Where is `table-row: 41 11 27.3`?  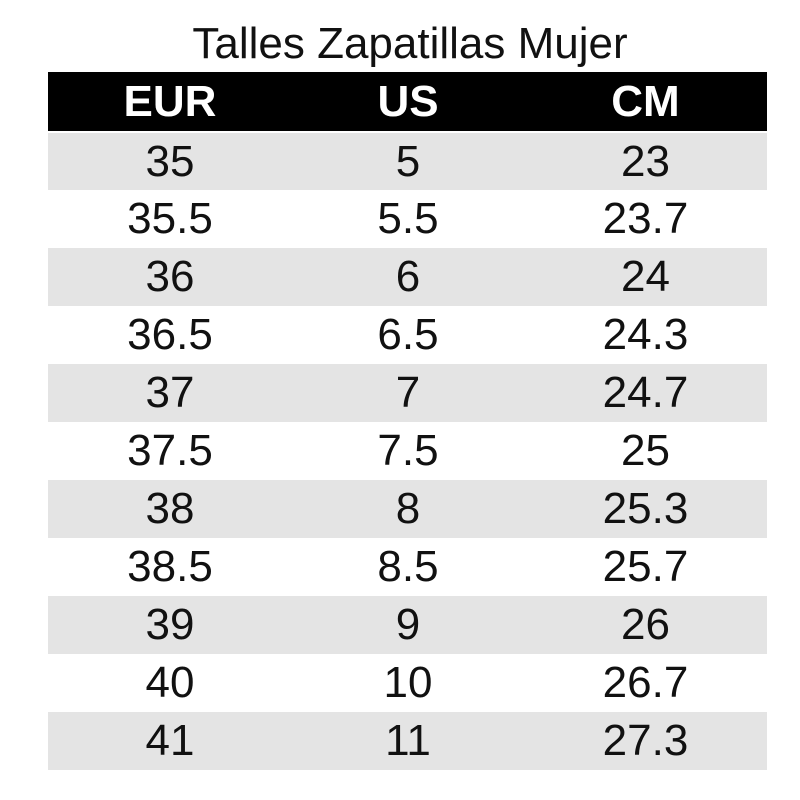 table-row: 41 11 27.3 is located at coordinates (407, 741).